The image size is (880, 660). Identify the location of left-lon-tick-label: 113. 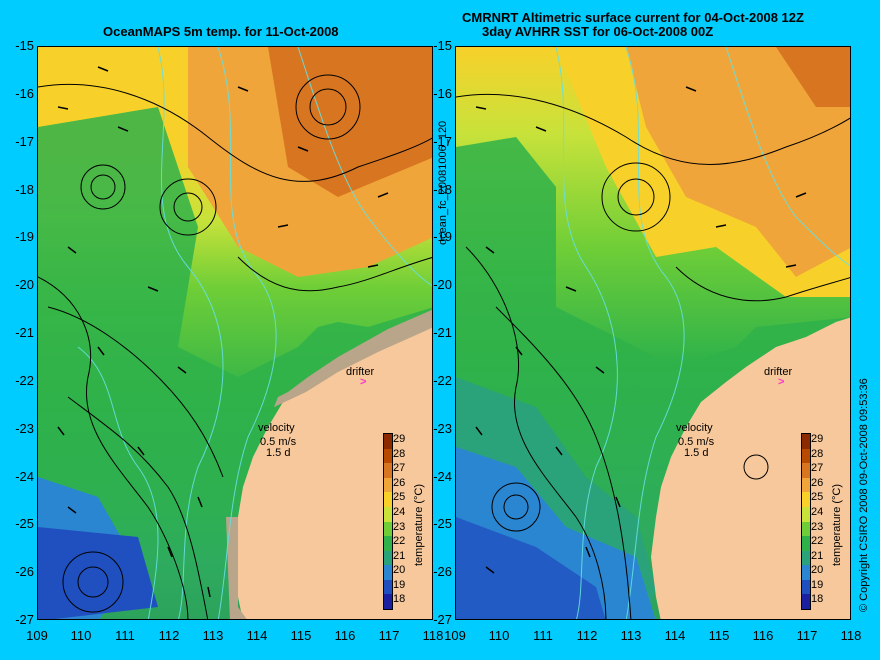
(213, 635).